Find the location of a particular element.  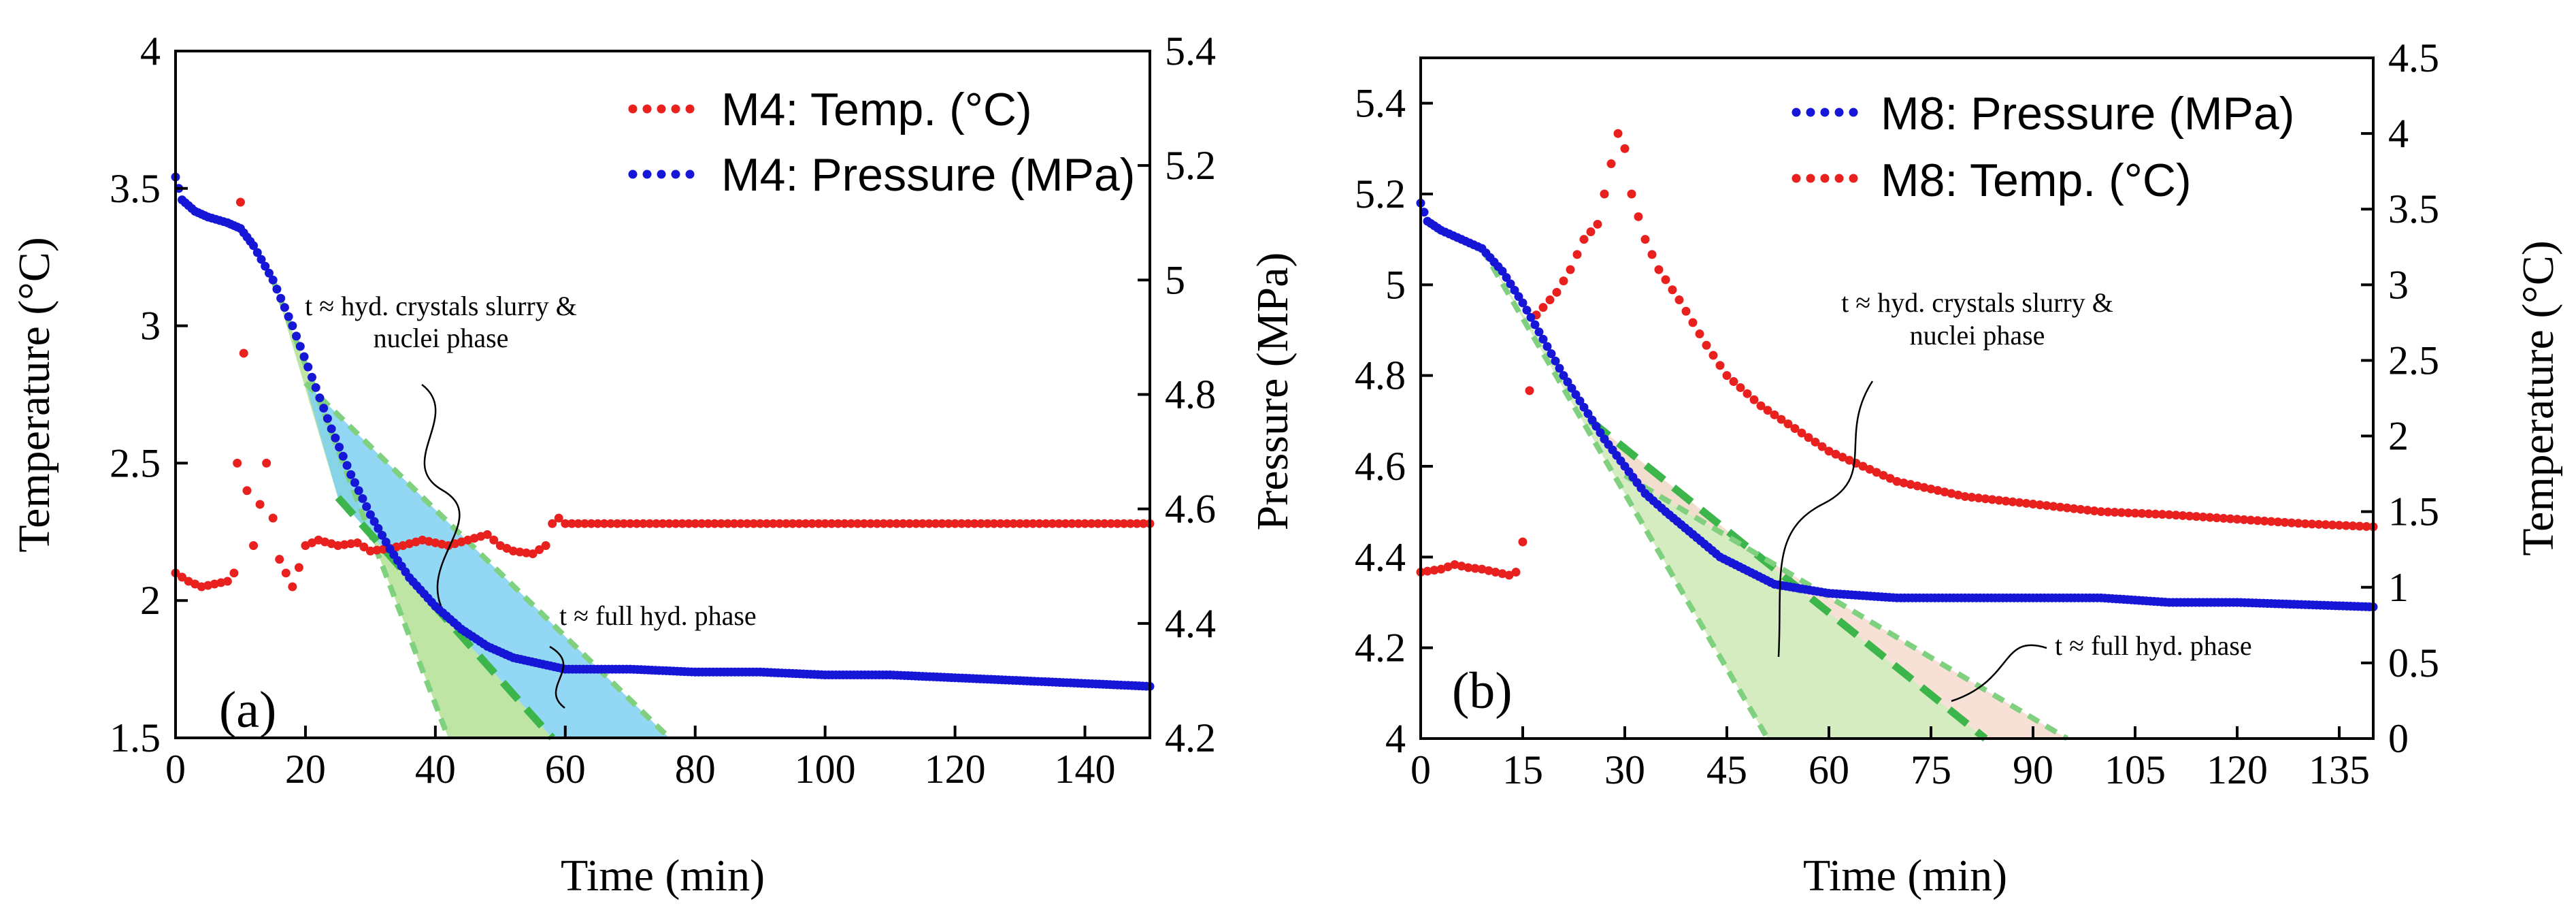

fit-line is located at coordinates (1625, 494).